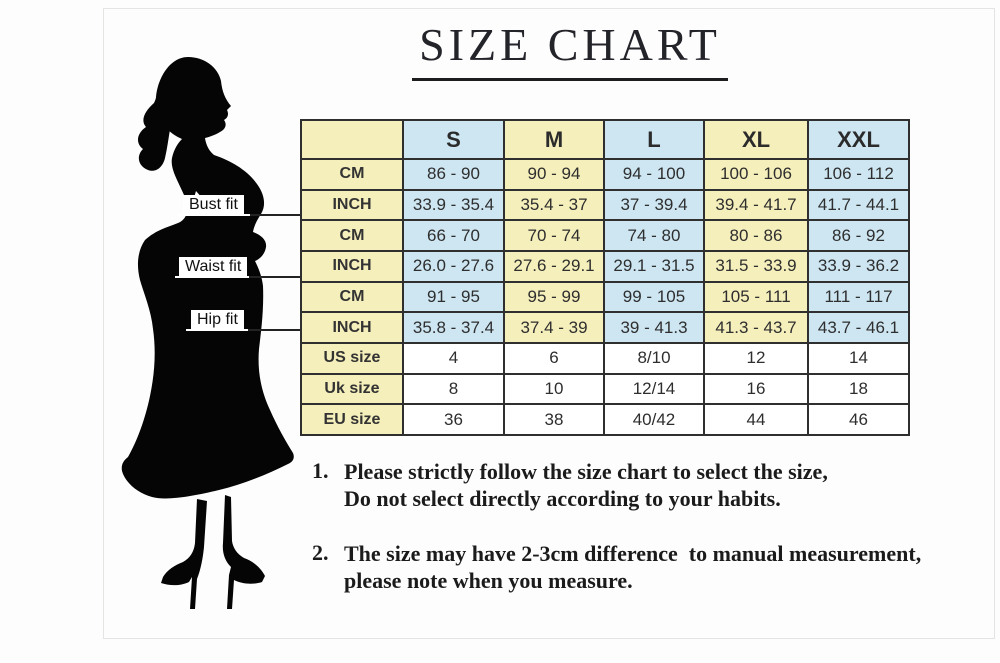 The width and height of the screenshot is (1000, 663). I want to click on row-label: EU size, so click(352, 419).